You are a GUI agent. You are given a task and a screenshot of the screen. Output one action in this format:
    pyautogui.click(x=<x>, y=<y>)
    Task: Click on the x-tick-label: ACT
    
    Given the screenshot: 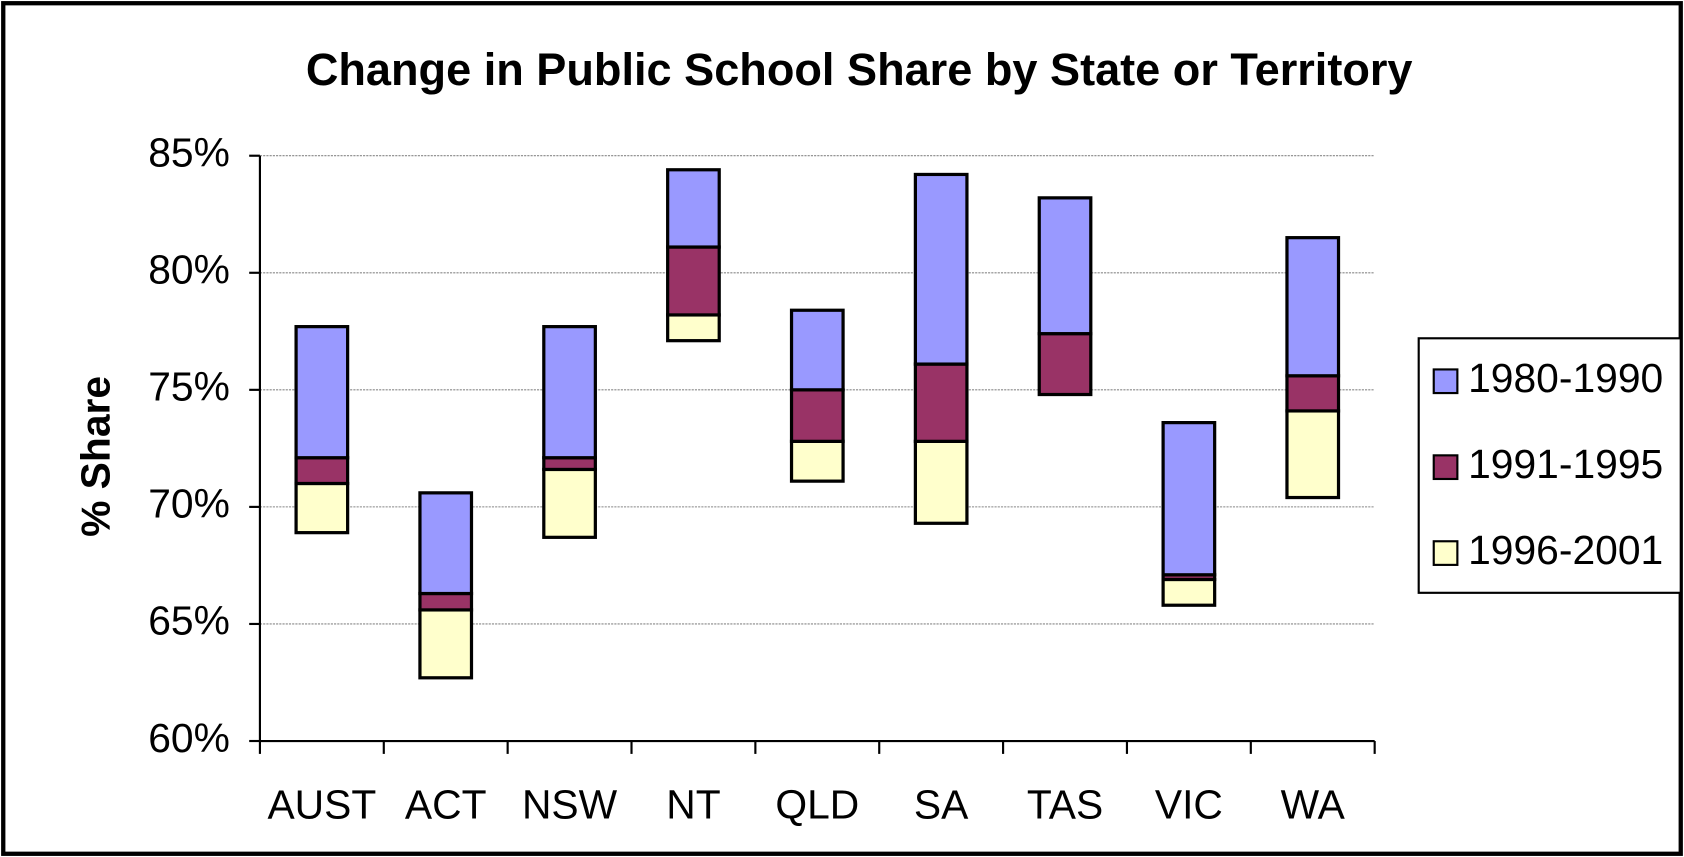 What is the action you would take?
    pyautogui.click(x=446, y=804)
    